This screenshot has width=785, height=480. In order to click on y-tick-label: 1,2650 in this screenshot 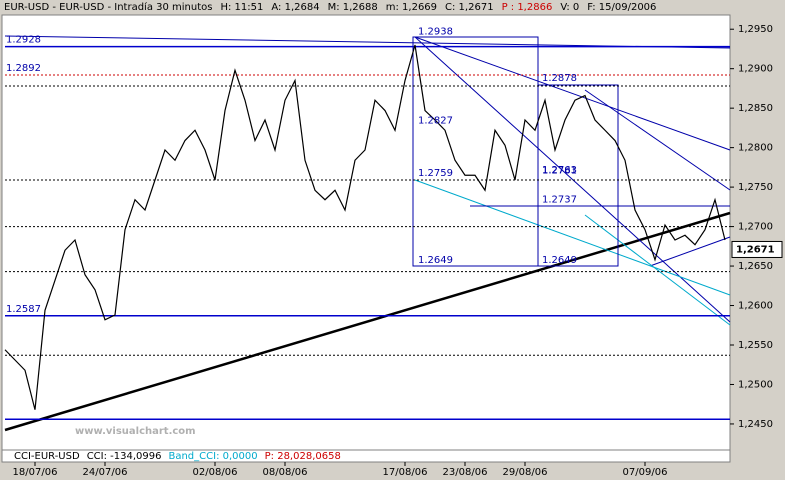, I will do `click(755, 266)`.